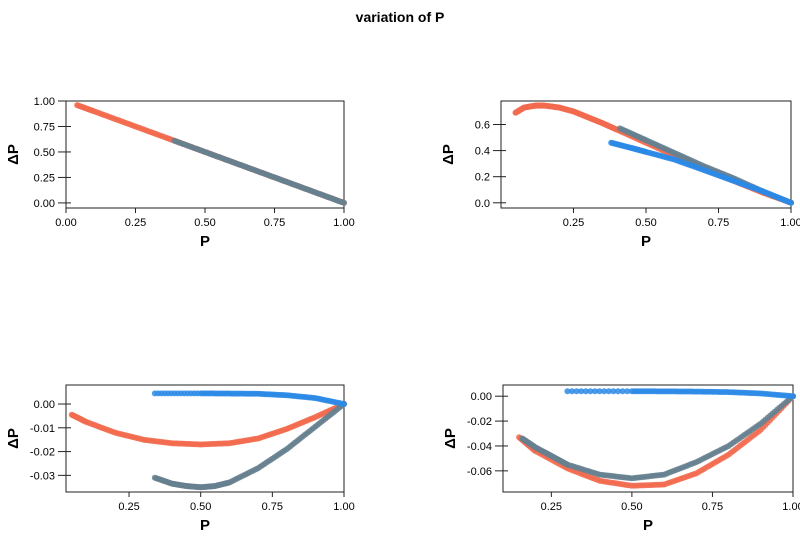  What do you see at coordinates (344, 202) in the screenshot?
I see `data-point-gray` at bounding box center [344, 202].